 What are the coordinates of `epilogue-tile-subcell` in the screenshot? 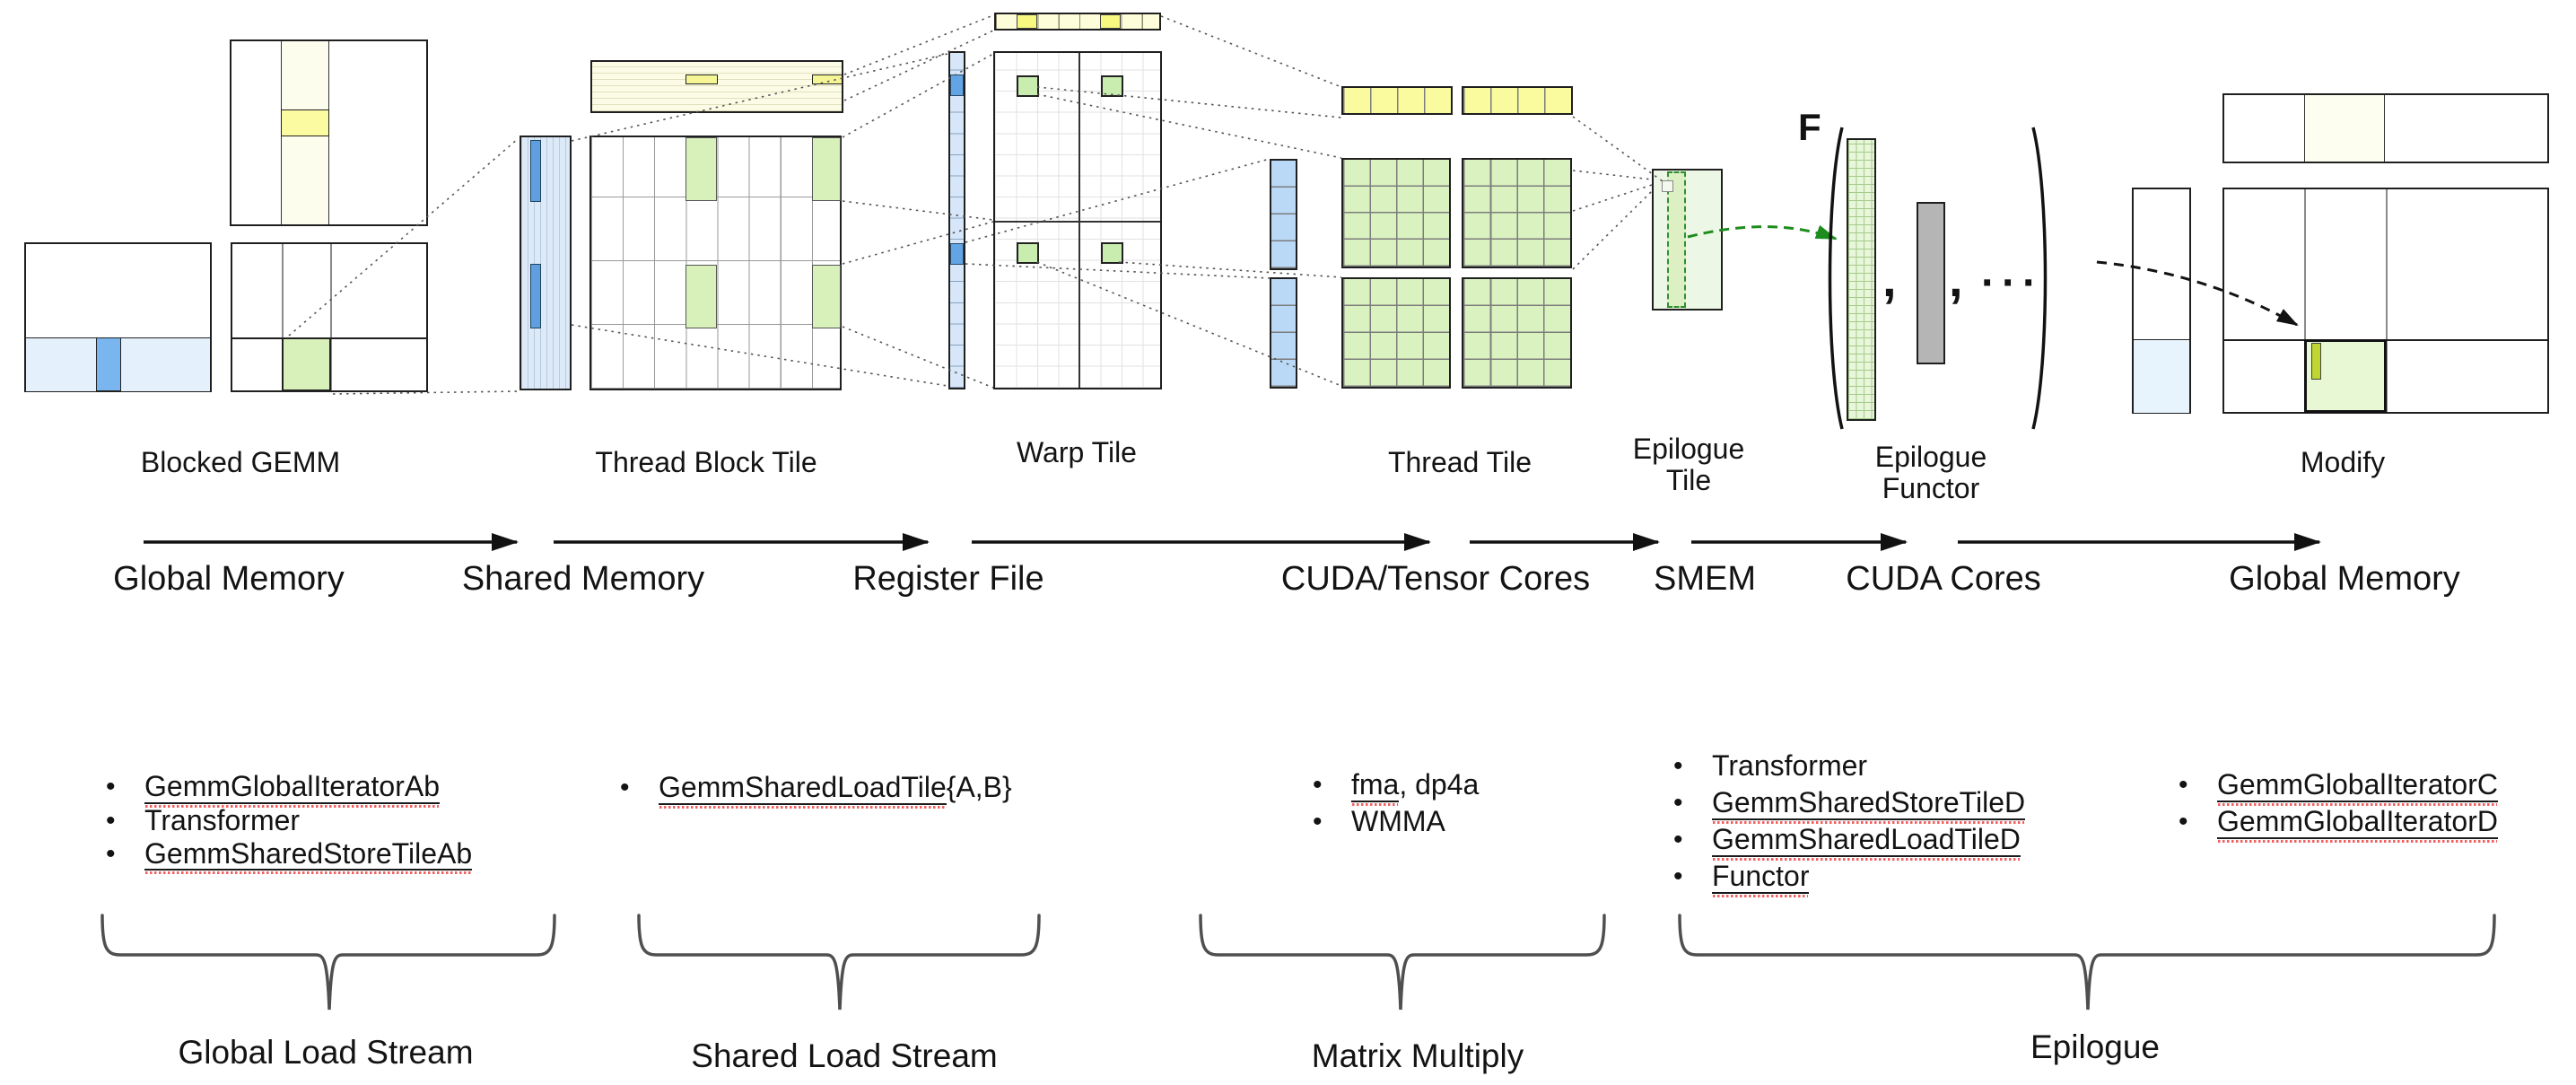 It's located at (1668, 186).